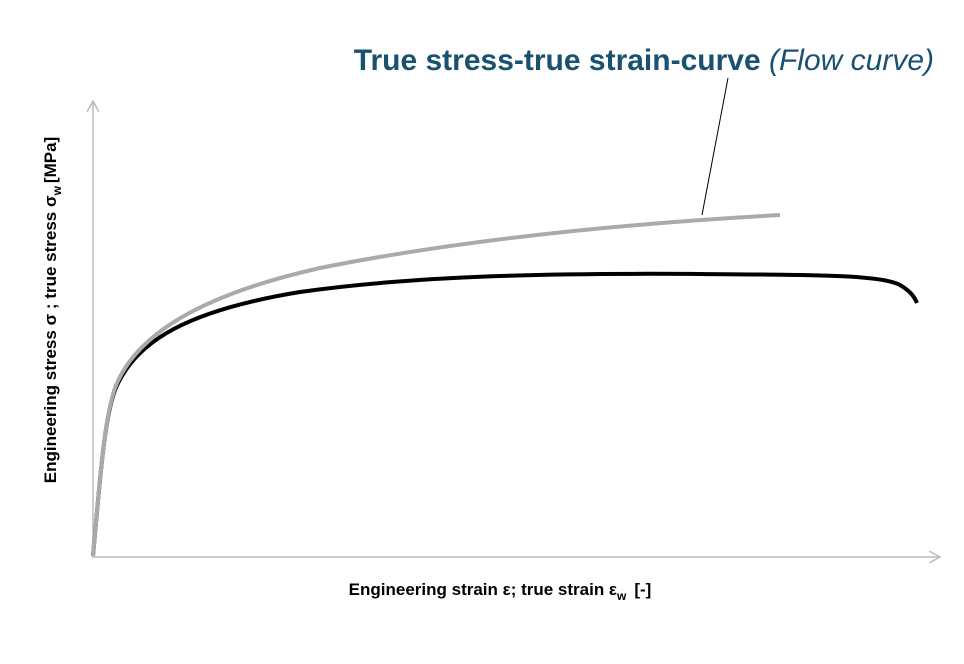  Describe the element at coordinates (621, 596) in the screenshot. I see `x-label-sub: w` at that location.